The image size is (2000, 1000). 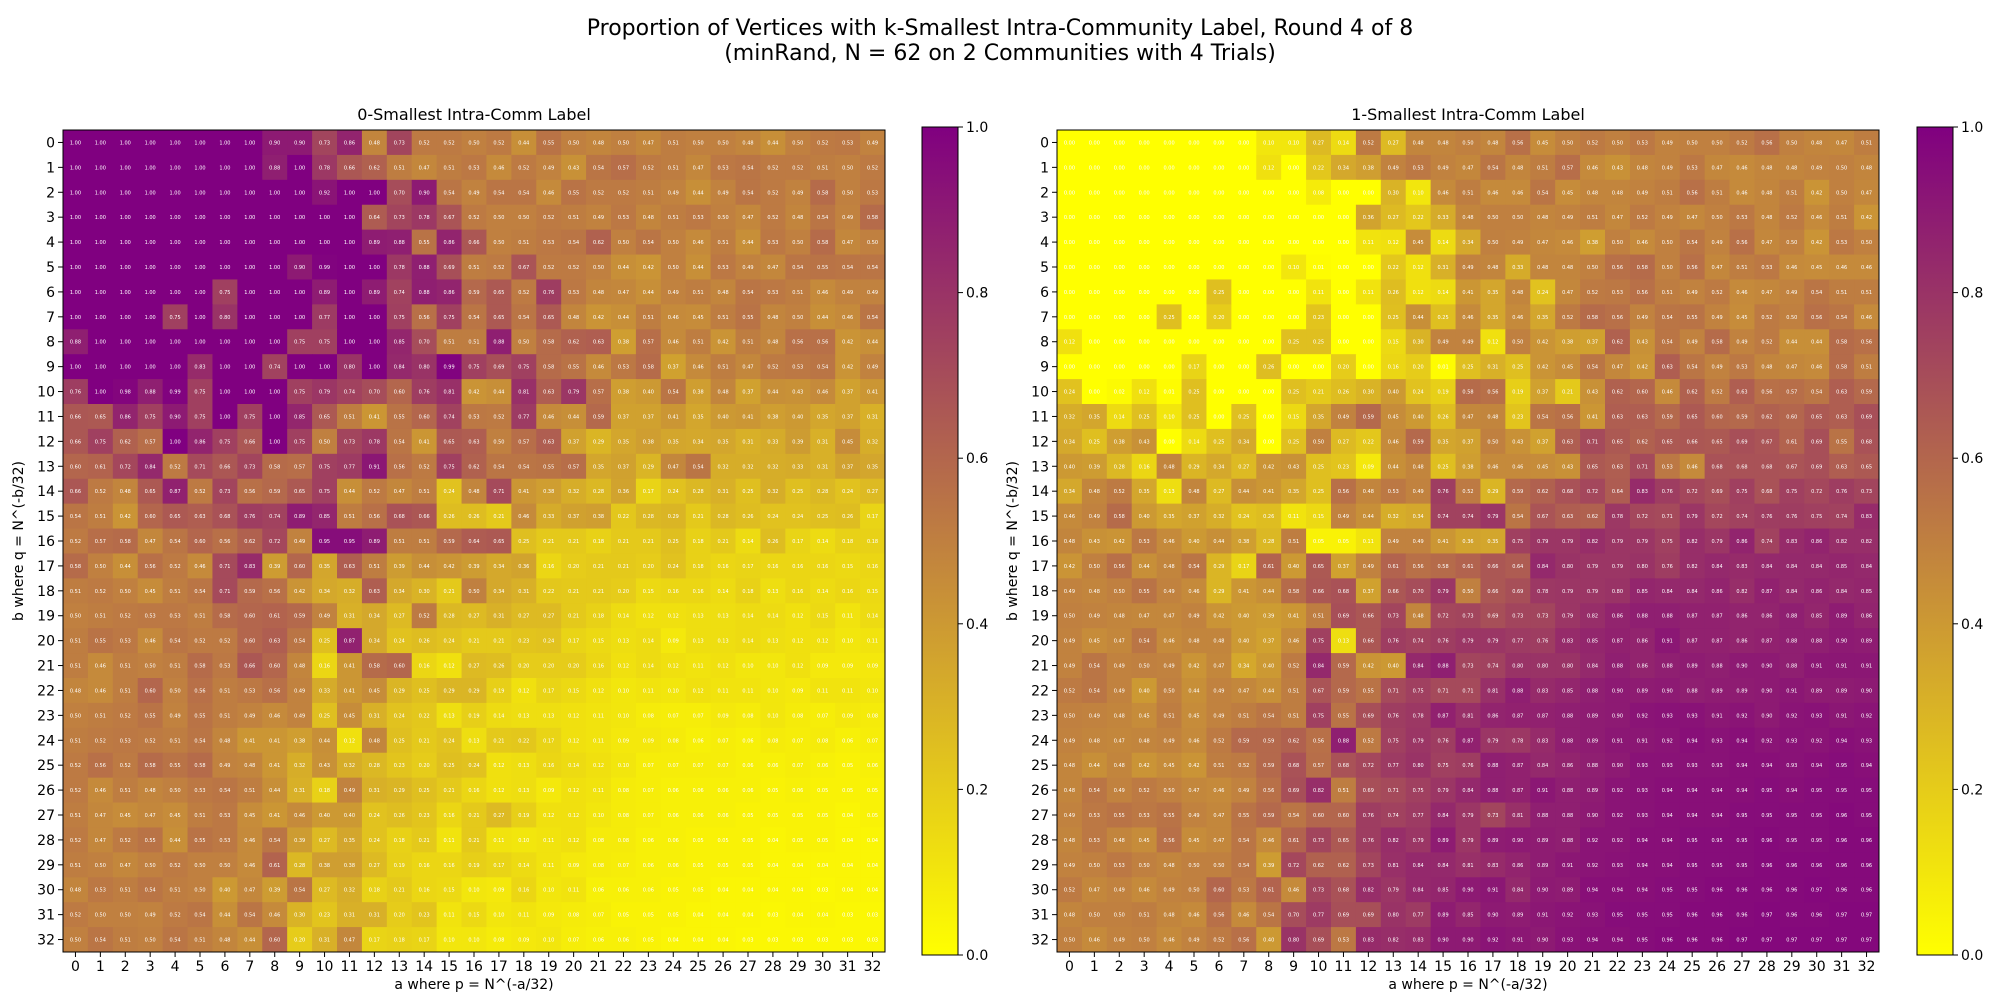 I want to click on cell-value-label: 0.13, so click(x=623, y=642).